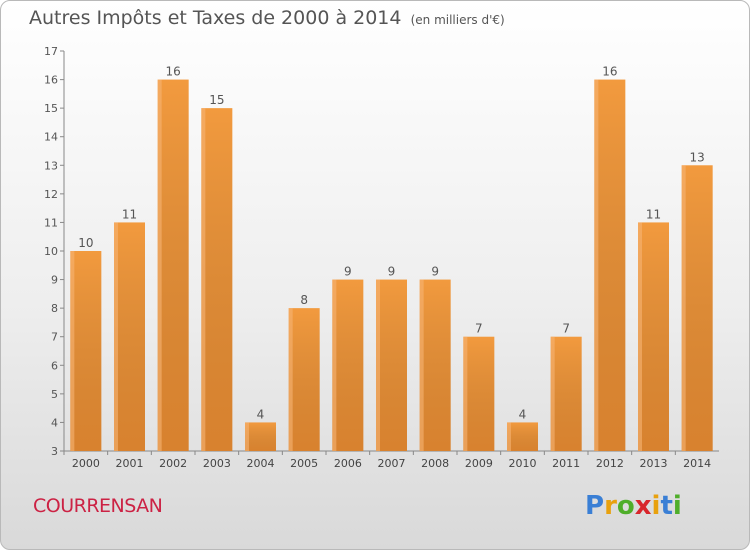 This screenshot has height=550, width=750. I want to click on x-tick-label: 2001, so click(130, 463).